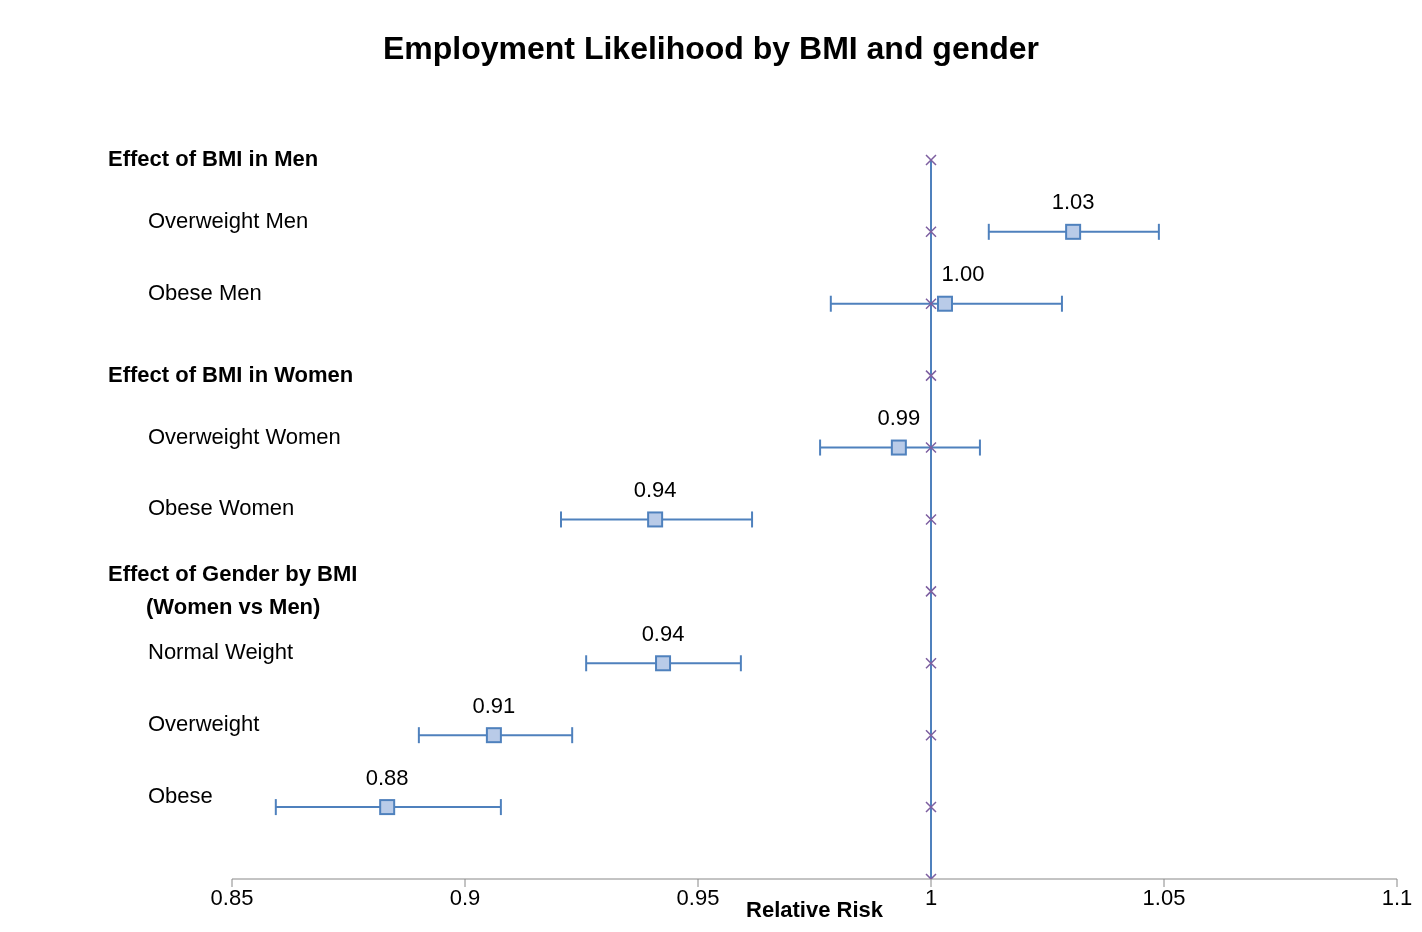  What do you see at coordinates (931, 897) in the screenshot?
I see `x-tick-label: 1` at bounding box center [931, 897].